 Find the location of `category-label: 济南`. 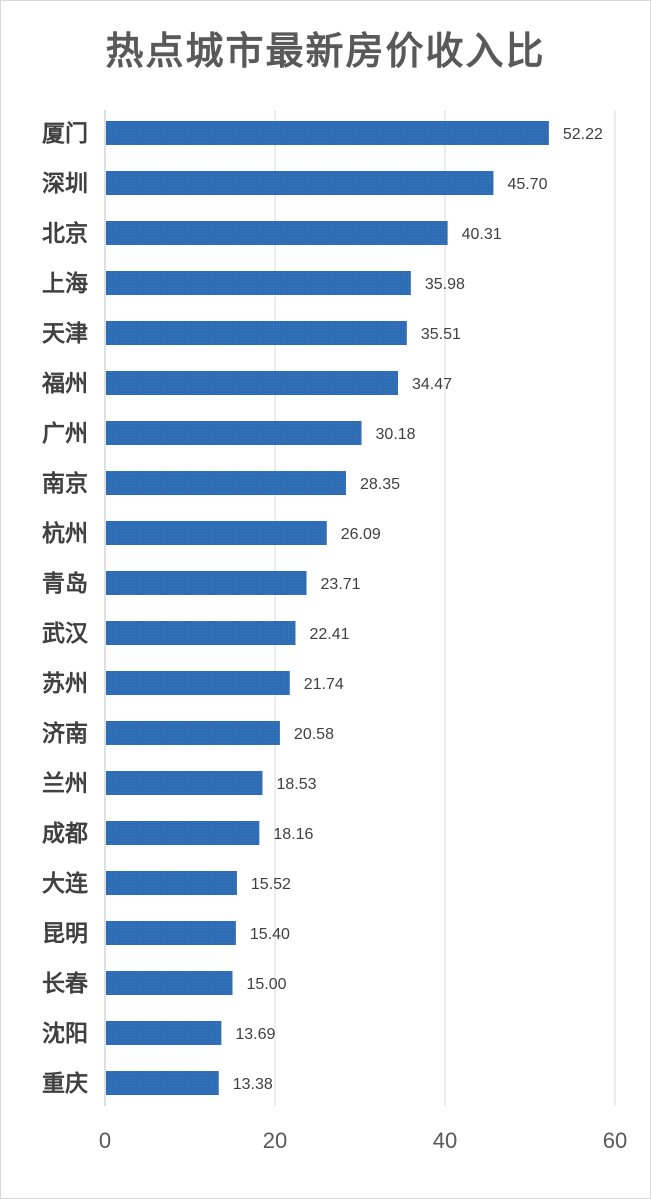

category-label: 济南 is located at coordinates (65, 733).